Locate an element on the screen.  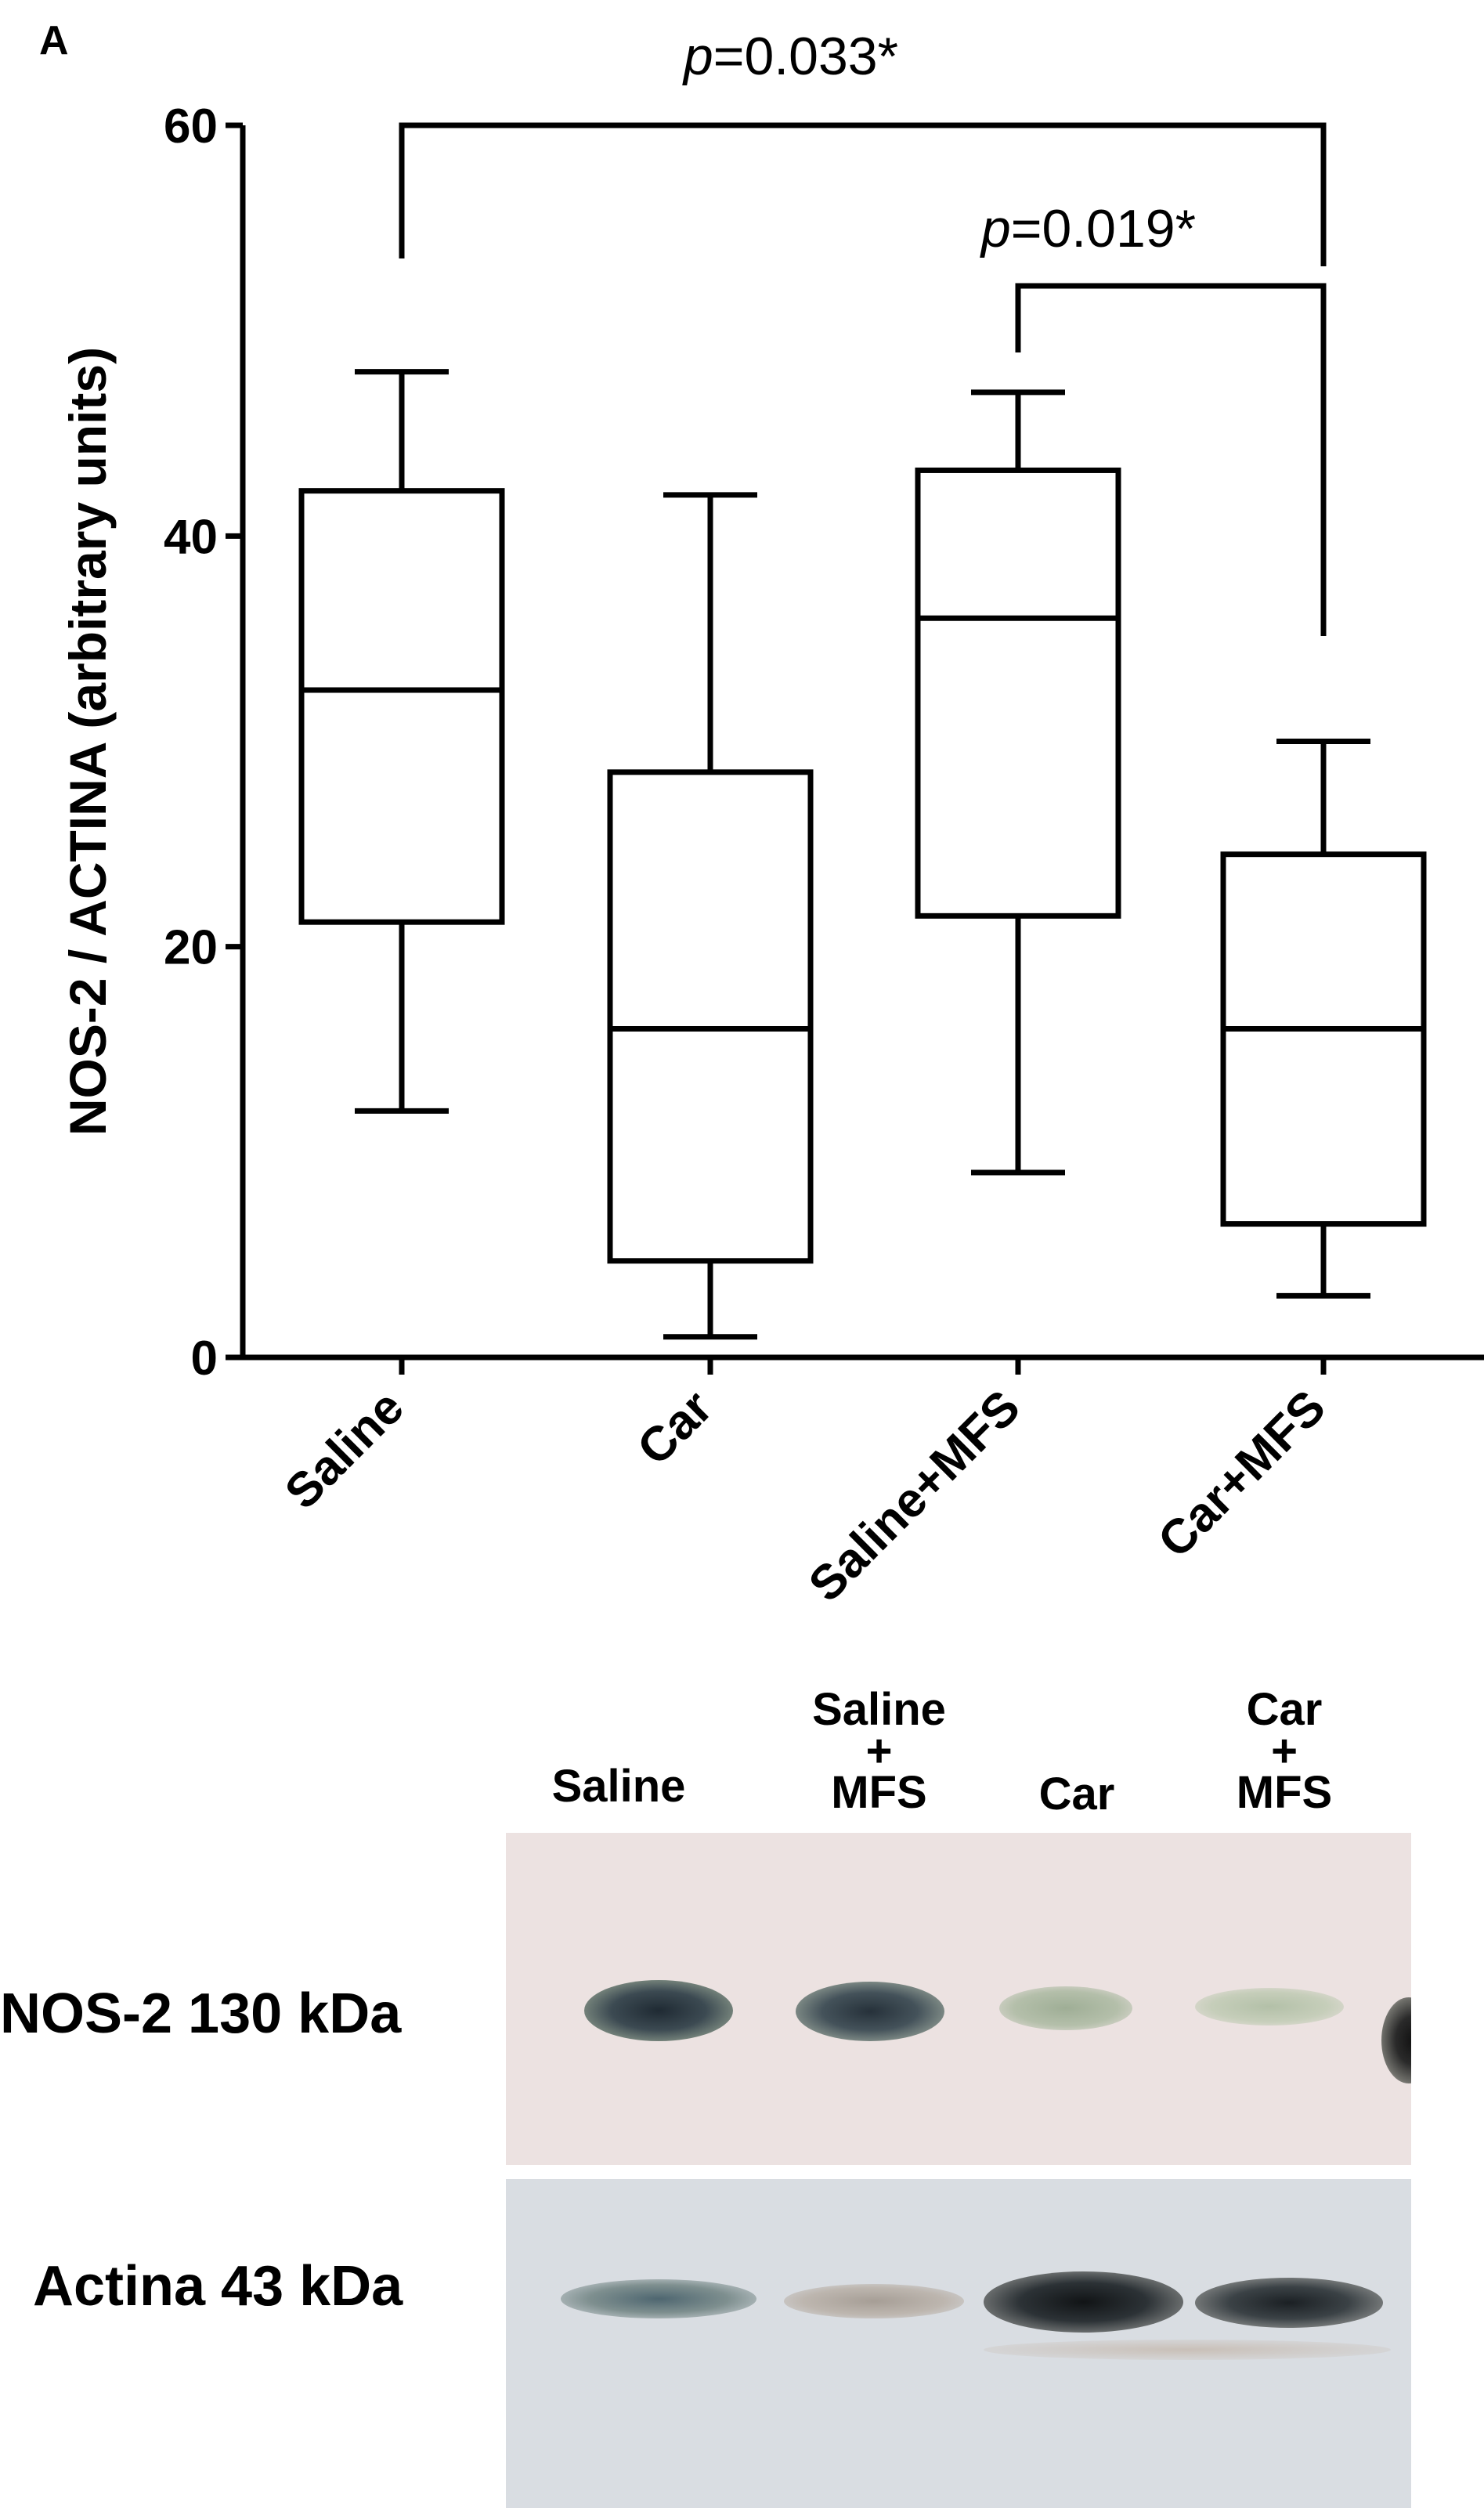
y-tick-label: 40 is located at coordinates (191, 537).